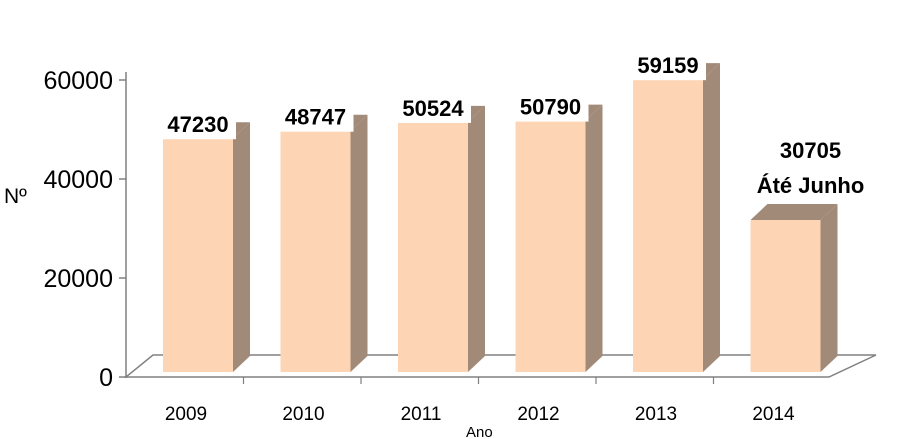  Describe the element at coordinates (78, 81) in the screenshot. I see `y-tick-label: 60000` at that location.